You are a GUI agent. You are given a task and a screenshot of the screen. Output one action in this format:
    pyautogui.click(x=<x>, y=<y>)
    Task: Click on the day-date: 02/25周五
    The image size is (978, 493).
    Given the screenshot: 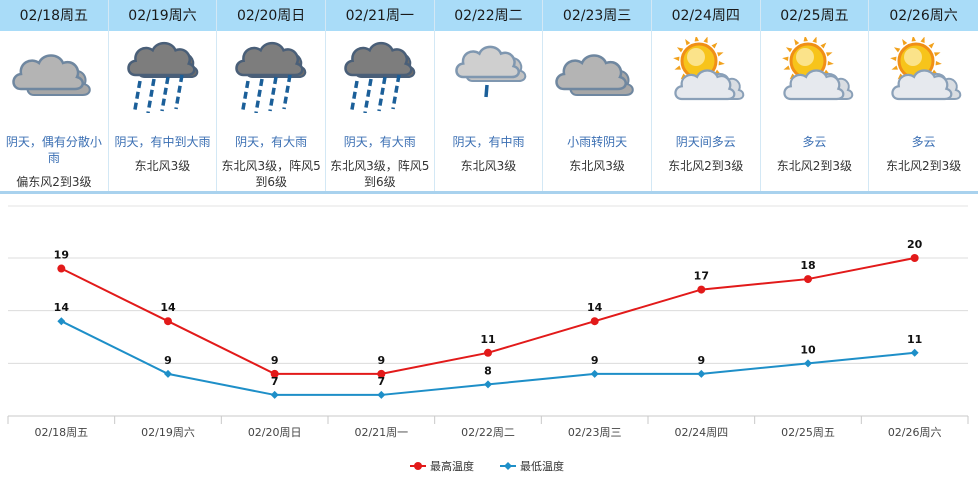 What is the action you would take?
    pyautogui.click(x=814, y=15)
    